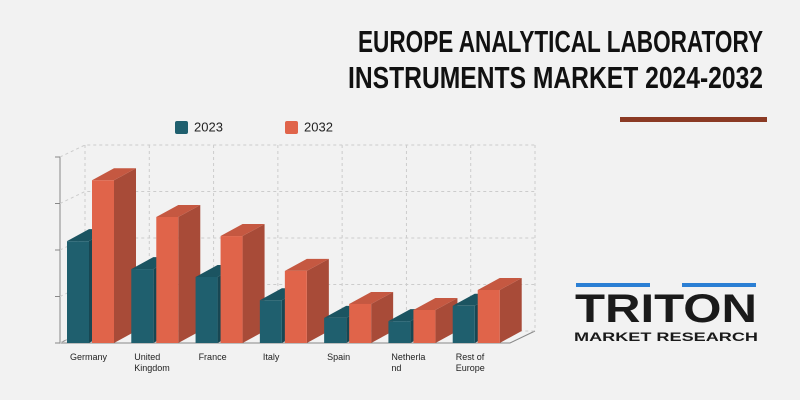  What do you see at coordinates (208, 126) in the screenshot?
I see `legend-label: 2023` at bounding box center [208, 126].